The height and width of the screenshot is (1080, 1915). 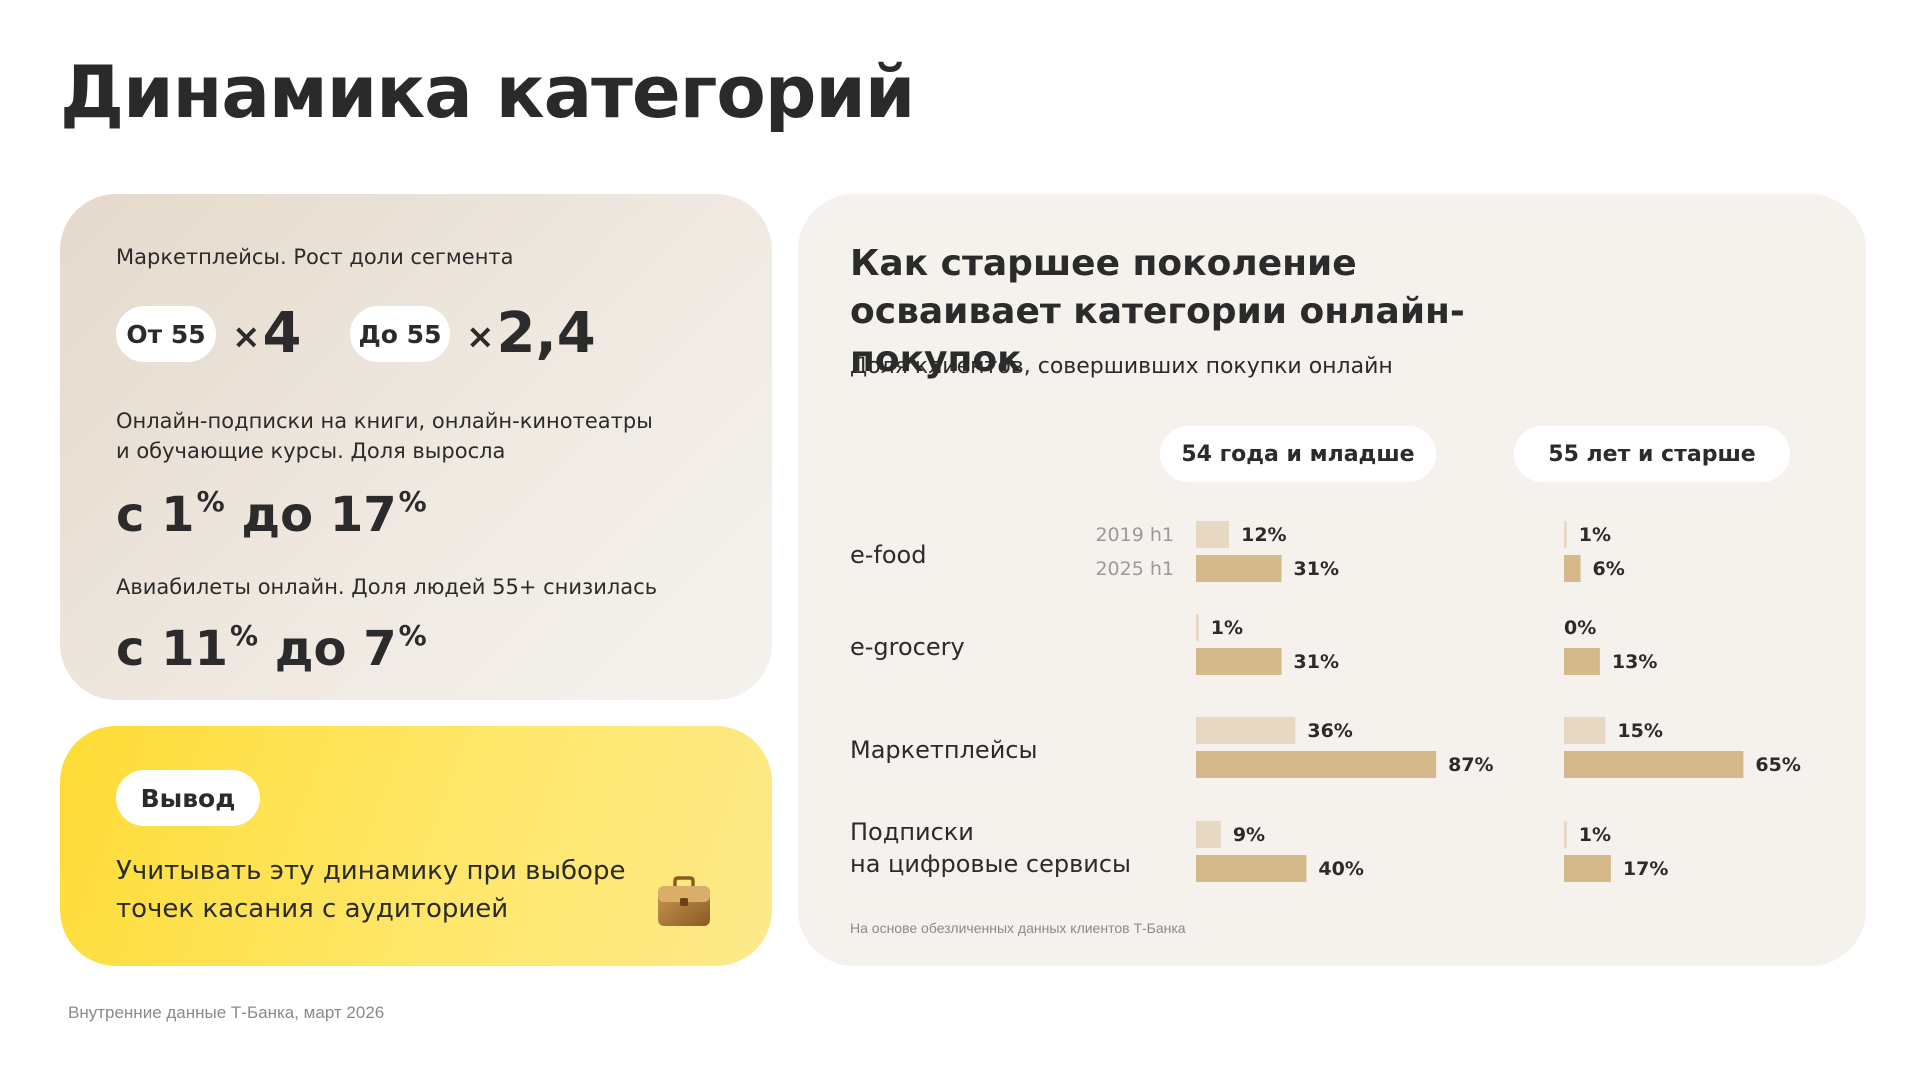 I want to click on briefcase-icon, so click(x=684, y=901).